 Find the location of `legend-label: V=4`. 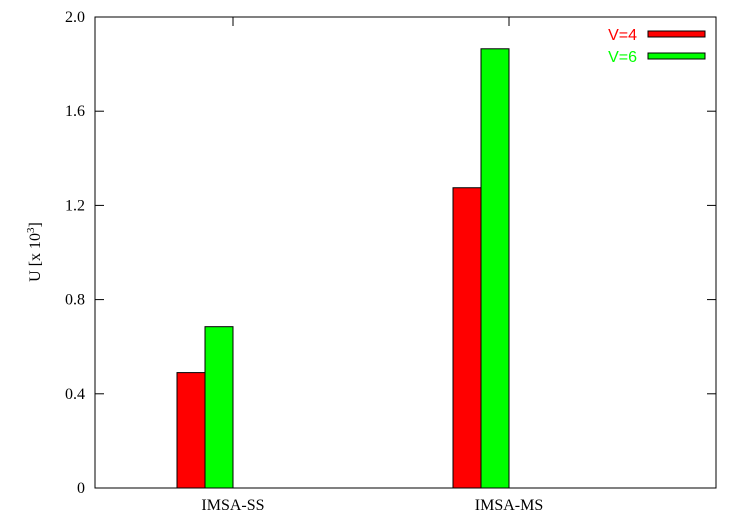

legend-label: V=4 is located at coordinates (622, 35).